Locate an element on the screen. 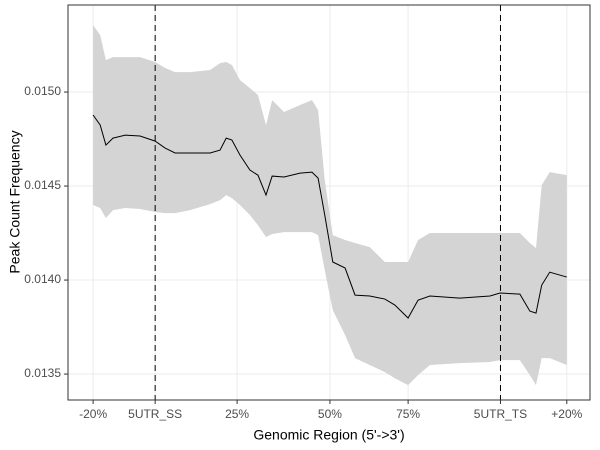 The image size is (600, 450). x-tick-label: 5UTR_TS is located at coordinates (500, 414).